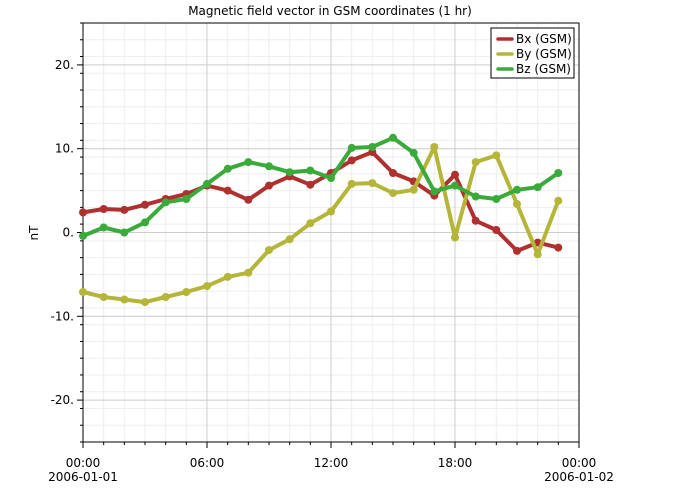  What do you see at coordinates (64, 149) in the screenshot?
I see `y-tick-label: 10.` at bounding box center [64, 149].